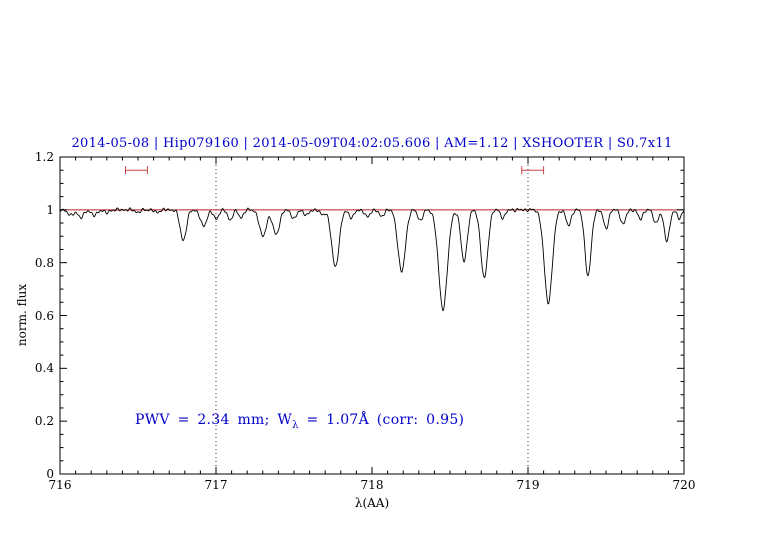  Describe the element at coordinates (216, 485) in the screenshot. I see `x-tick-label: 717` at that location.